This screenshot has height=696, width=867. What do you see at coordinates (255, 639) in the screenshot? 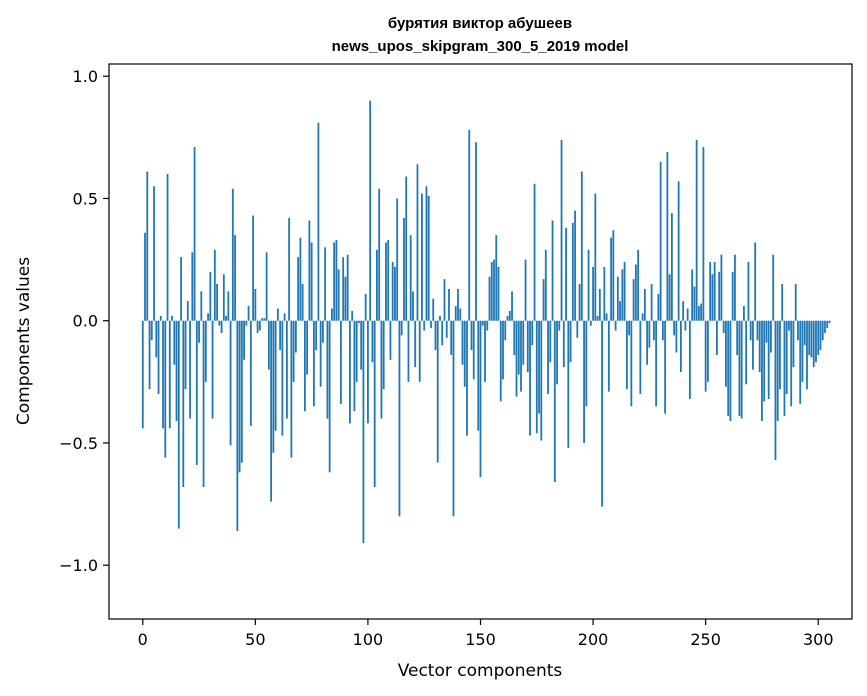
I see `x-tick-label: 50` at bounding box center [255, 639].